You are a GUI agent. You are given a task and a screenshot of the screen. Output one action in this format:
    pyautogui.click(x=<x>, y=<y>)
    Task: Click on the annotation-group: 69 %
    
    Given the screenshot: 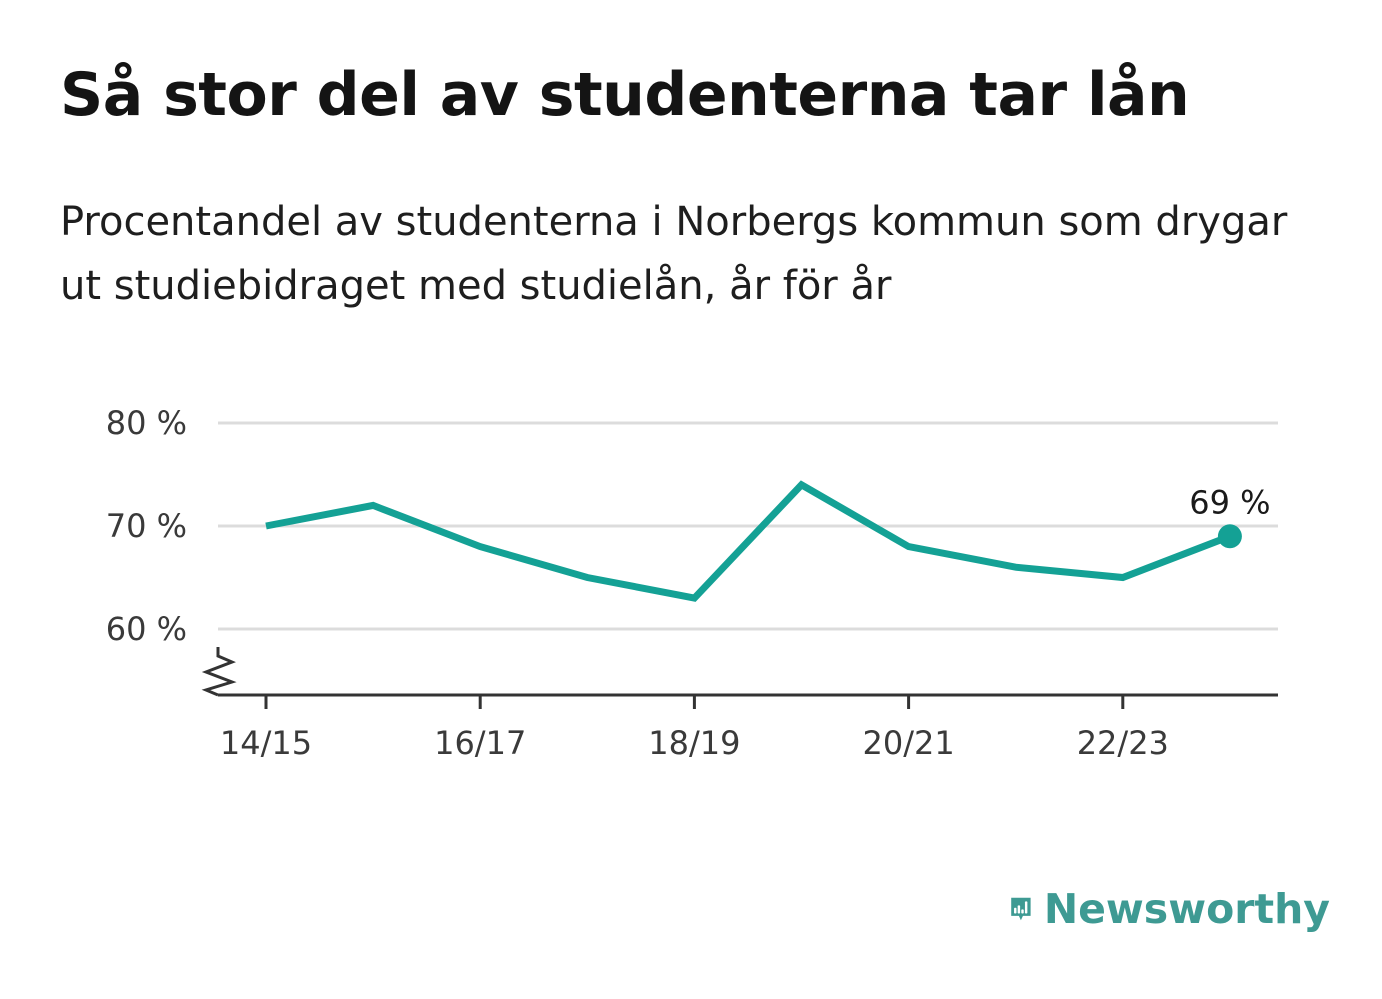 What is the action you would take?
    pyautogui.click(x=1230, y=516)
    